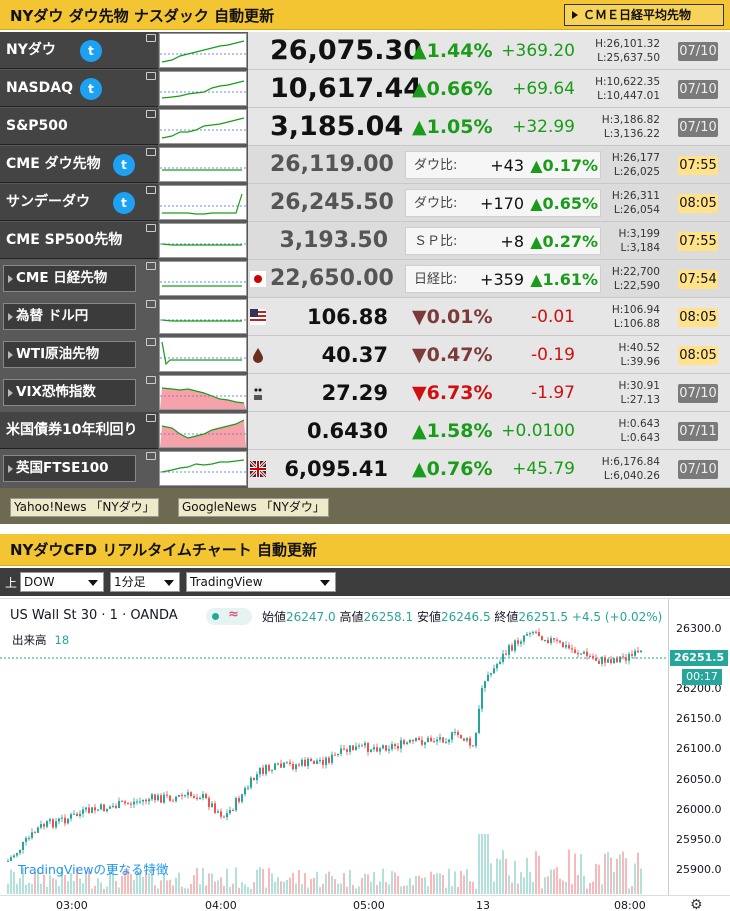 The image size is (730, 911). I want to click on quote-label: 英国FTSE100, so click(69, 468).